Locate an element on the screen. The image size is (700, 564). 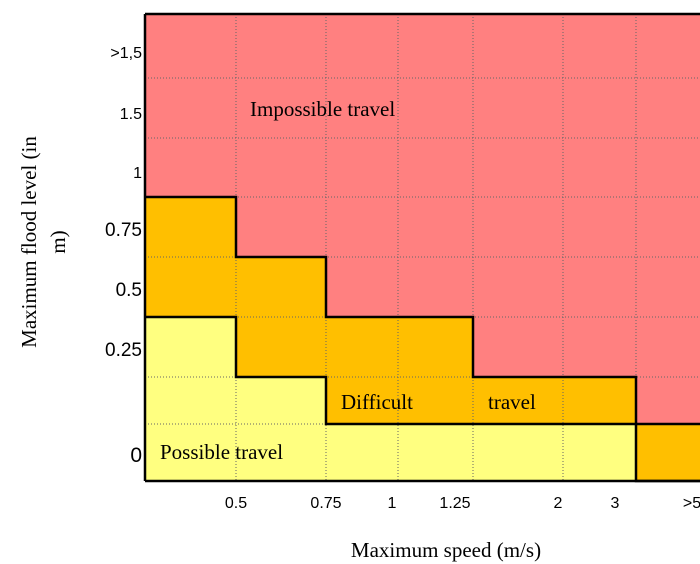
x-tick-label: 2 is located at coordinates (558, 503).